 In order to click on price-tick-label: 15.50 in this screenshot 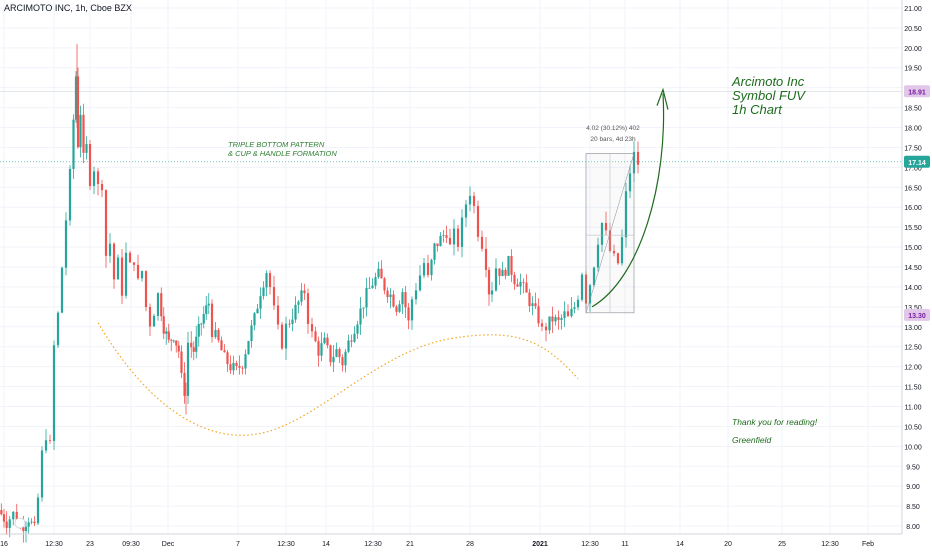, I will do `click(913, 228)`.